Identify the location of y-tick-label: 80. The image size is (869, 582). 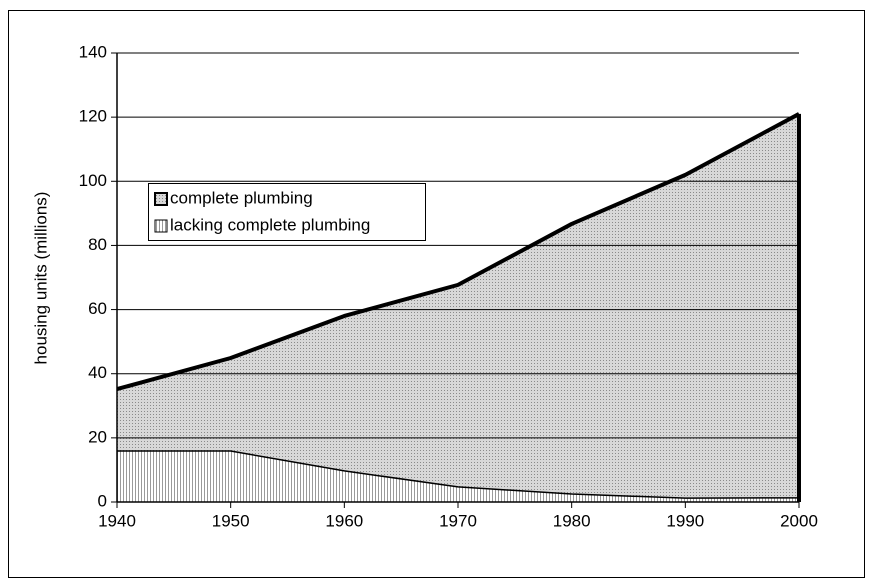
(97, 244).